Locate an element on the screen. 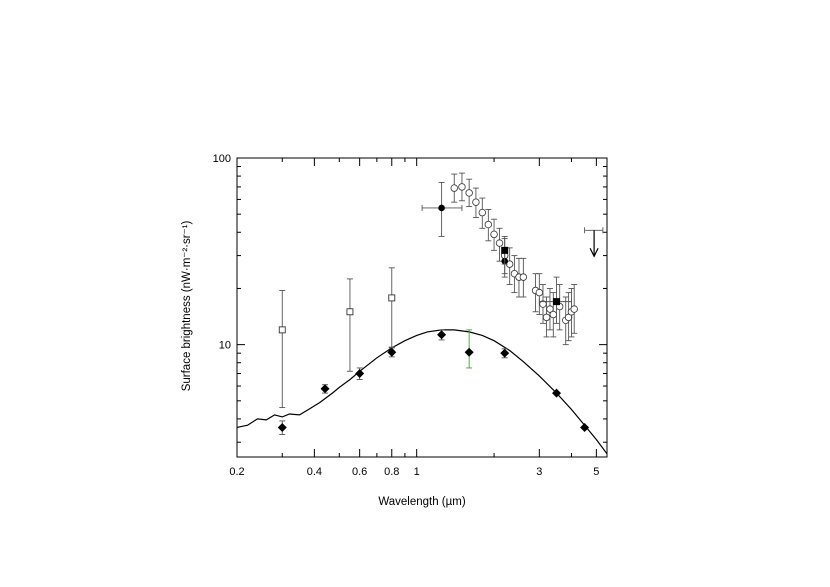 The image size is (830, 587). upper-limit-arrowhead is located at coordinates (594, 252).